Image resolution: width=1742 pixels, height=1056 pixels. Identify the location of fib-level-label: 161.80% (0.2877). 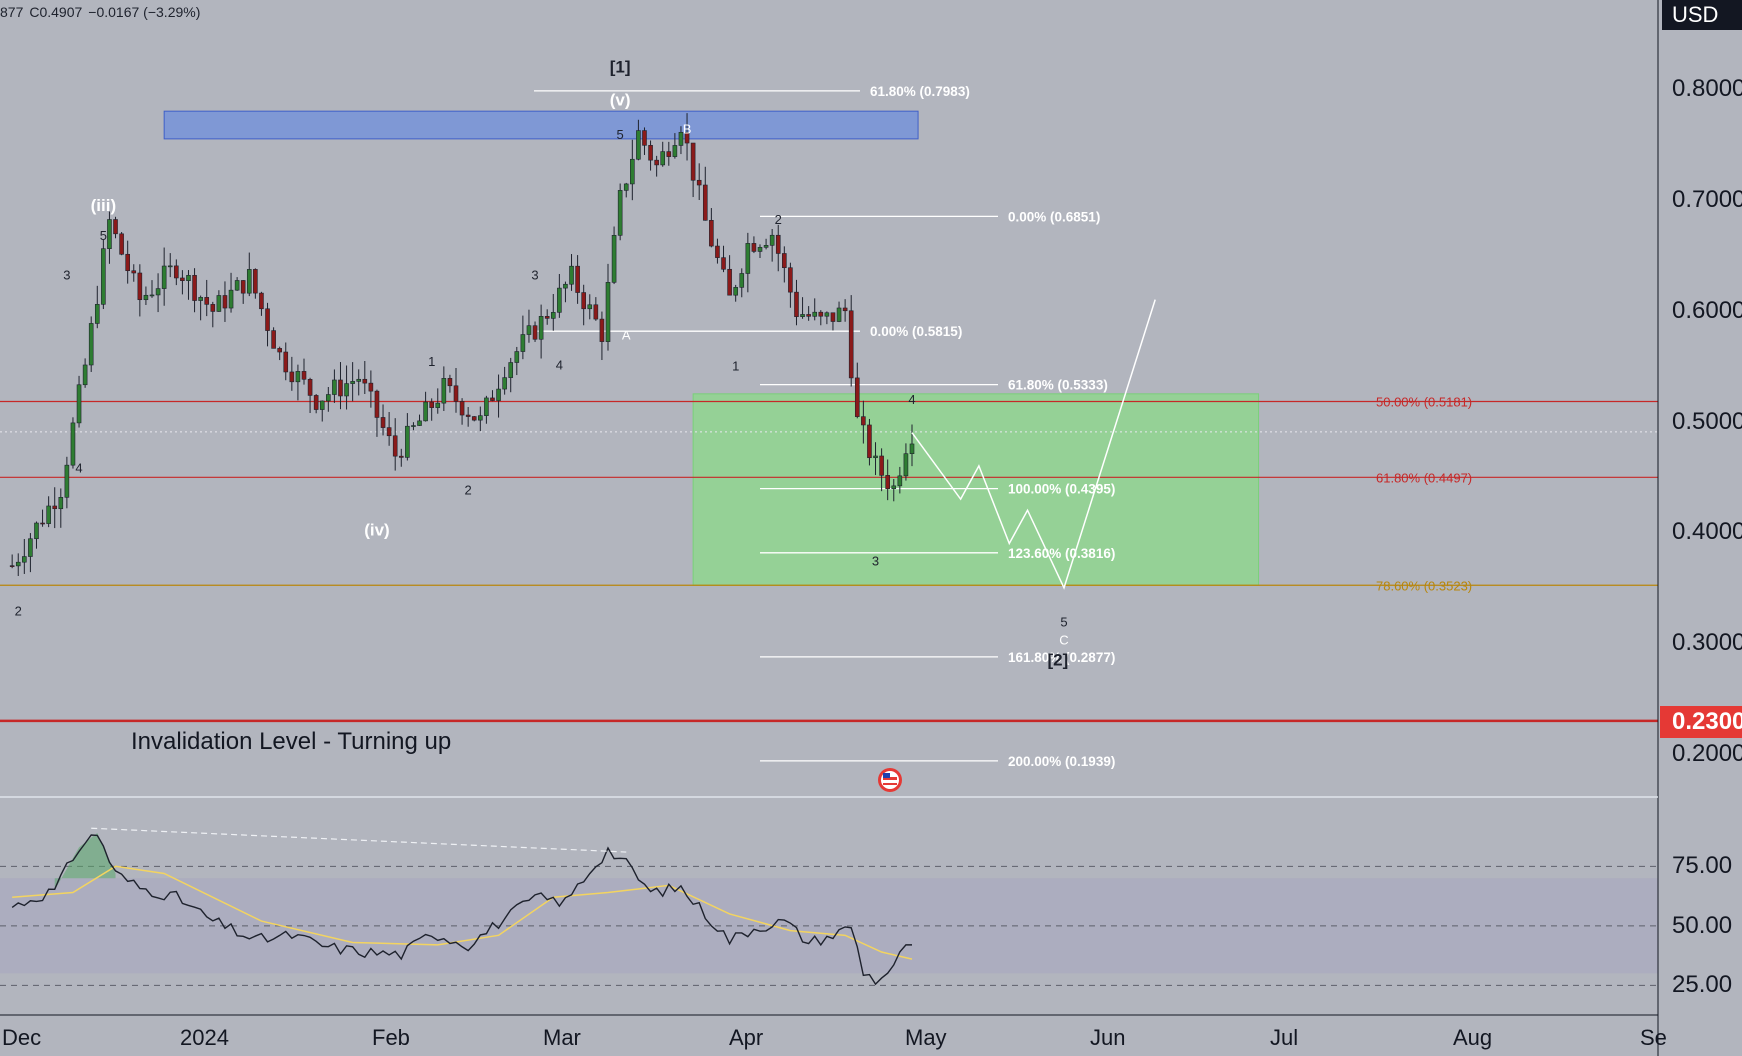
(1061, 657).